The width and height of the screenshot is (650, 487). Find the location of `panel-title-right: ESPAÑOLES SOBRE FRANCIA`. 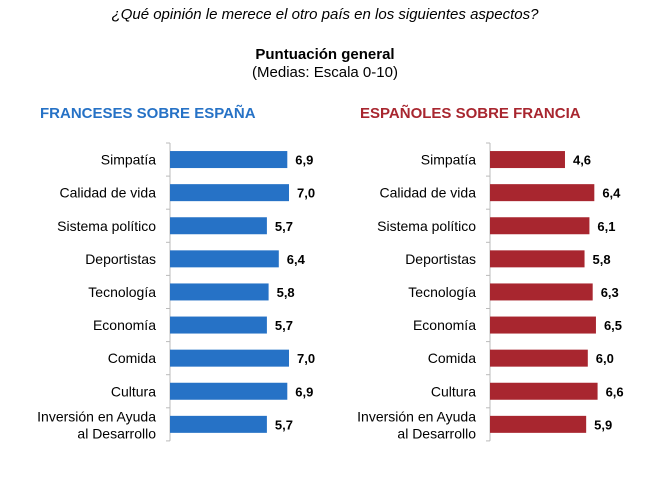

panel-title-right: ESPAÑOLES SOBRE FRANCIA is located at coordinates (470, 113).